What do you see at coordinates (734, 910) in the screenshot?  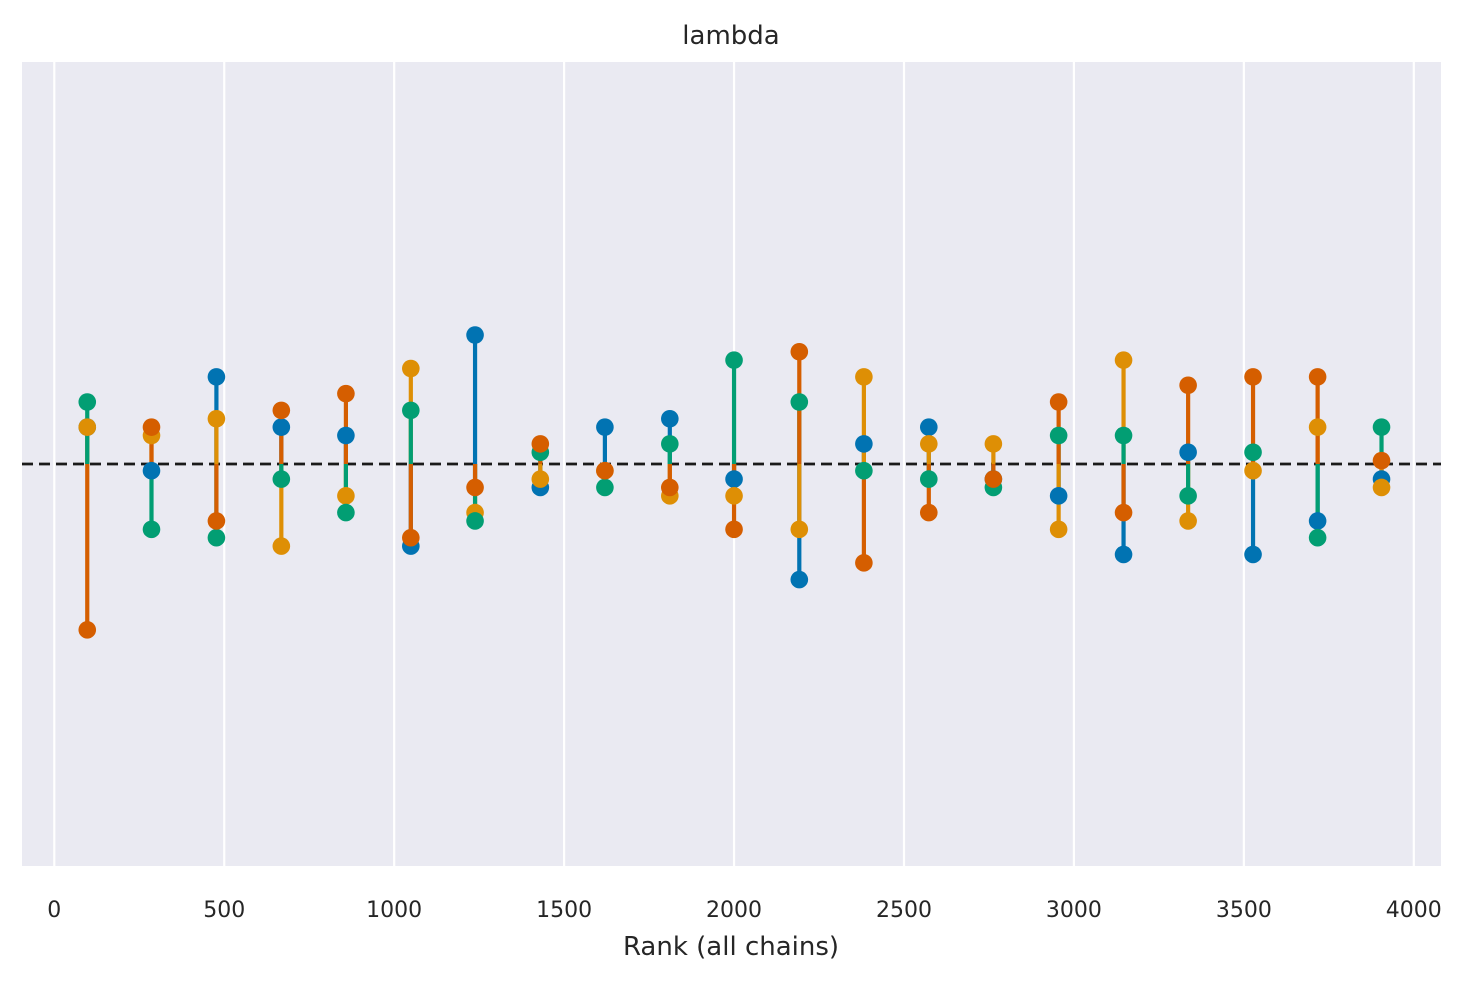 I see `x-tick-label: 2000` at bounding box center [734, 910].